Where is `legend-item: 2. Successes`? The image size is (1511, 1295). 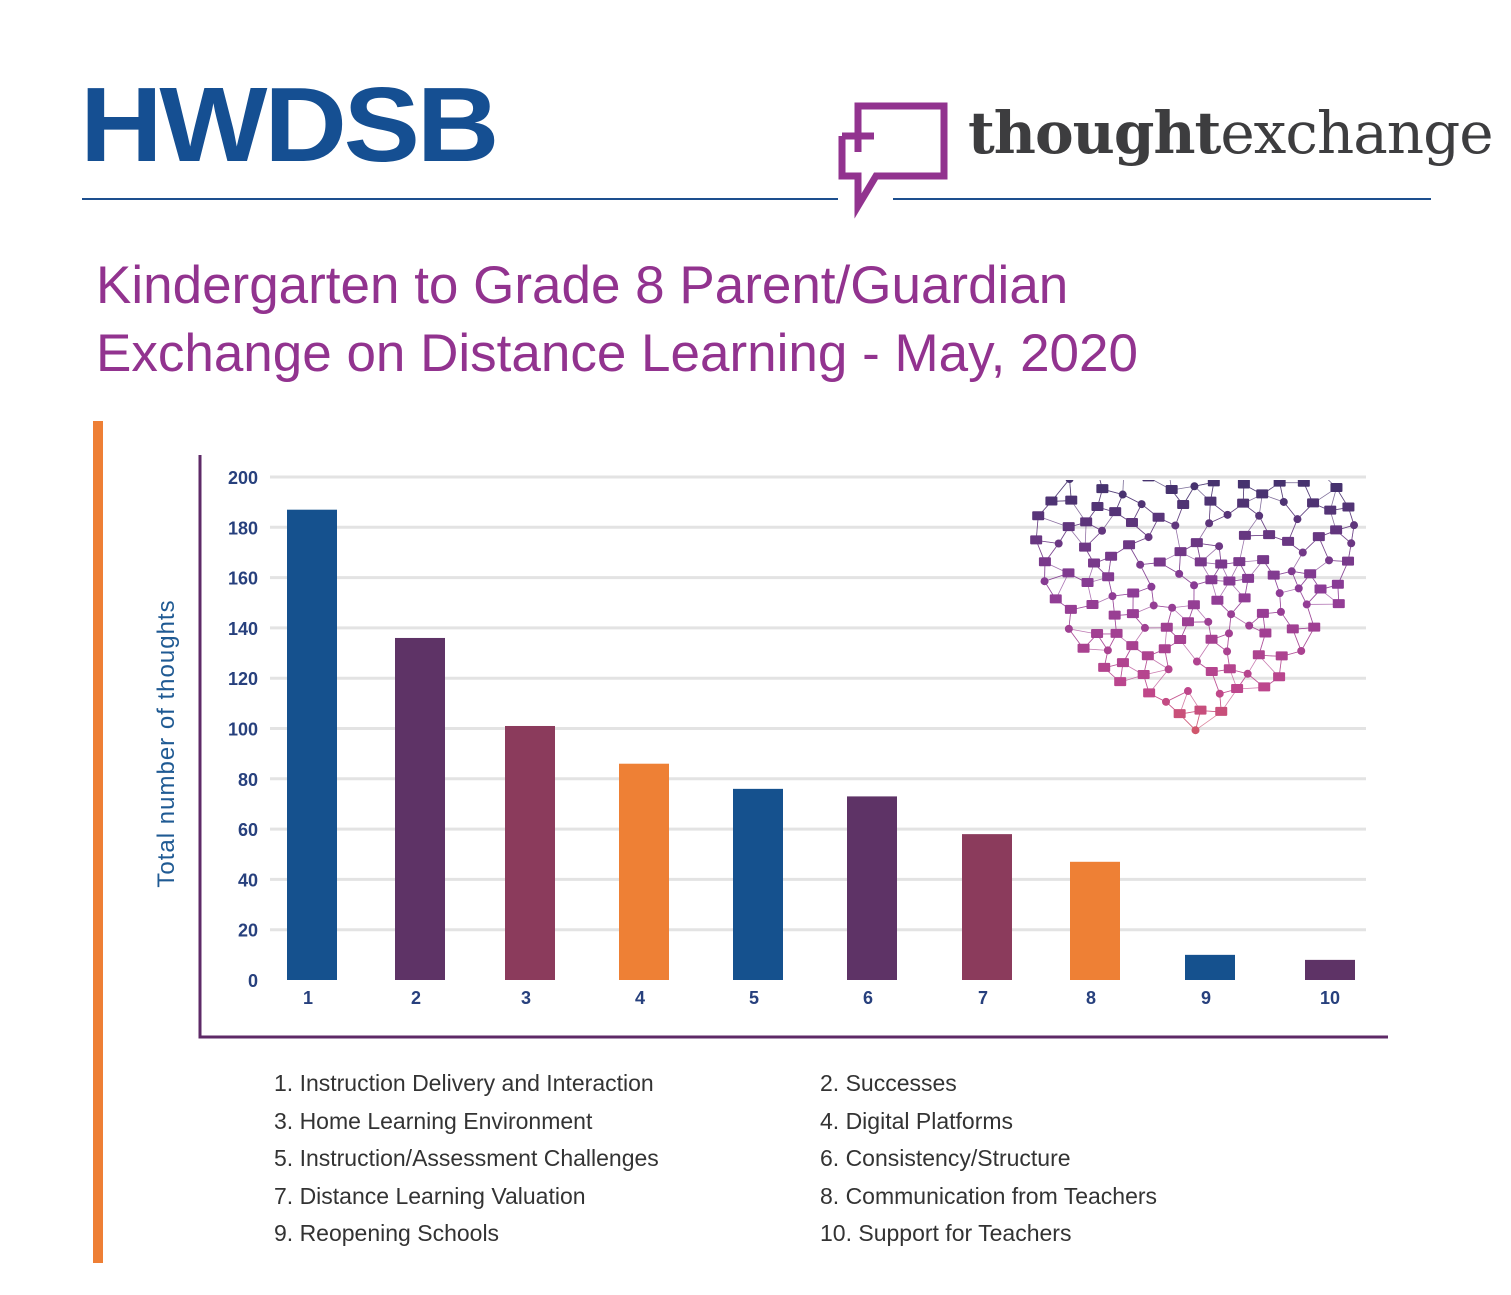
legend-item: 2. Successes is located at coordinates (888, 1083).